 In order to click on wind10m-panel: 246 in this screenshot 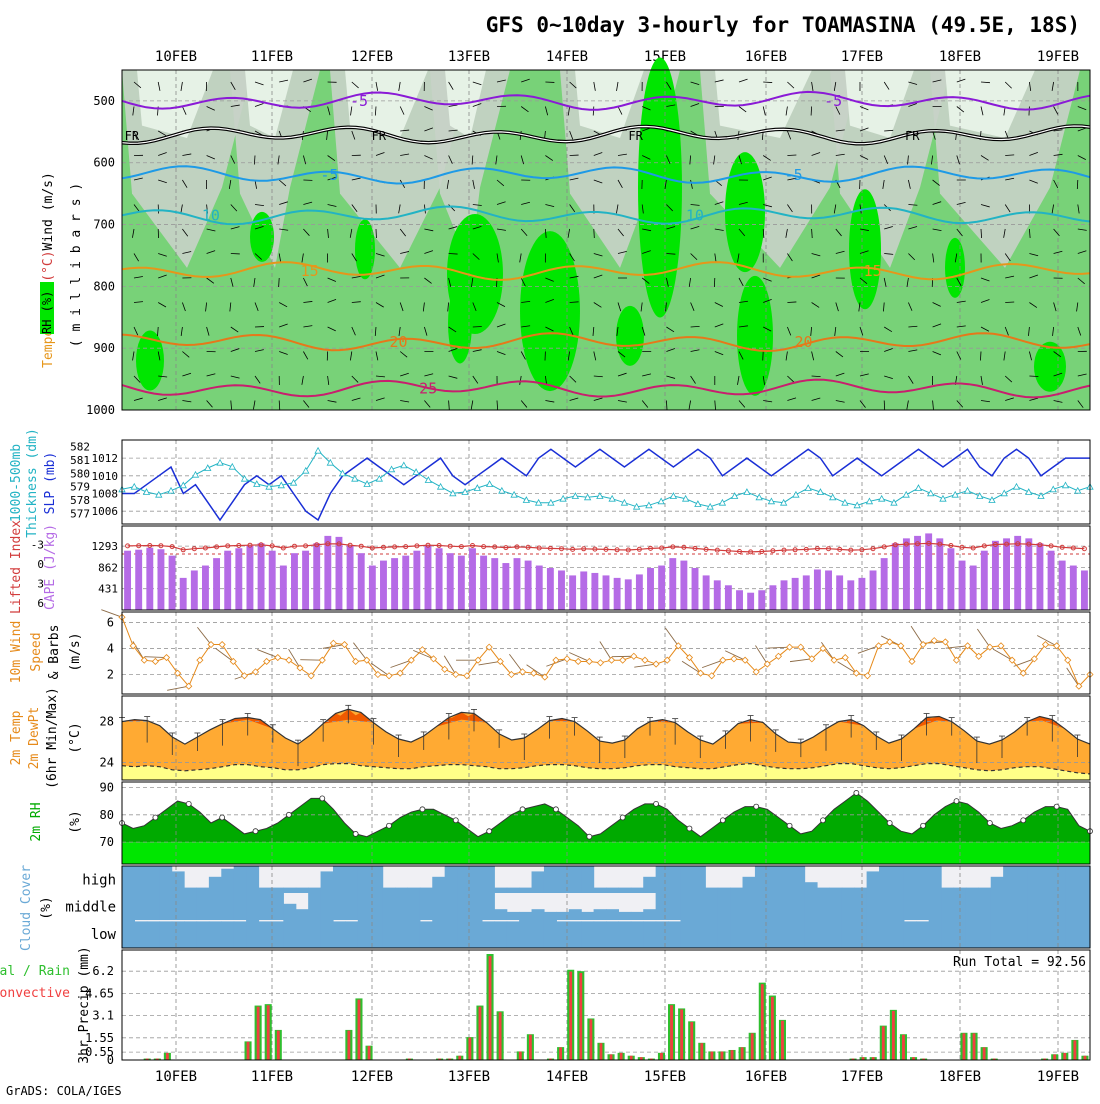, I will do `click(597, 652)`.